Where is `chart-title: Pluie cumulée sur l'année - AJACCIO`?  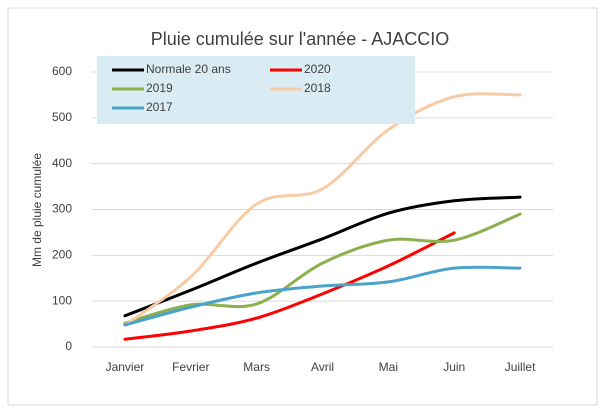
chart-title: Pluie cumulée sur l'année - AJACCIO is located at coordinates (300, 39).